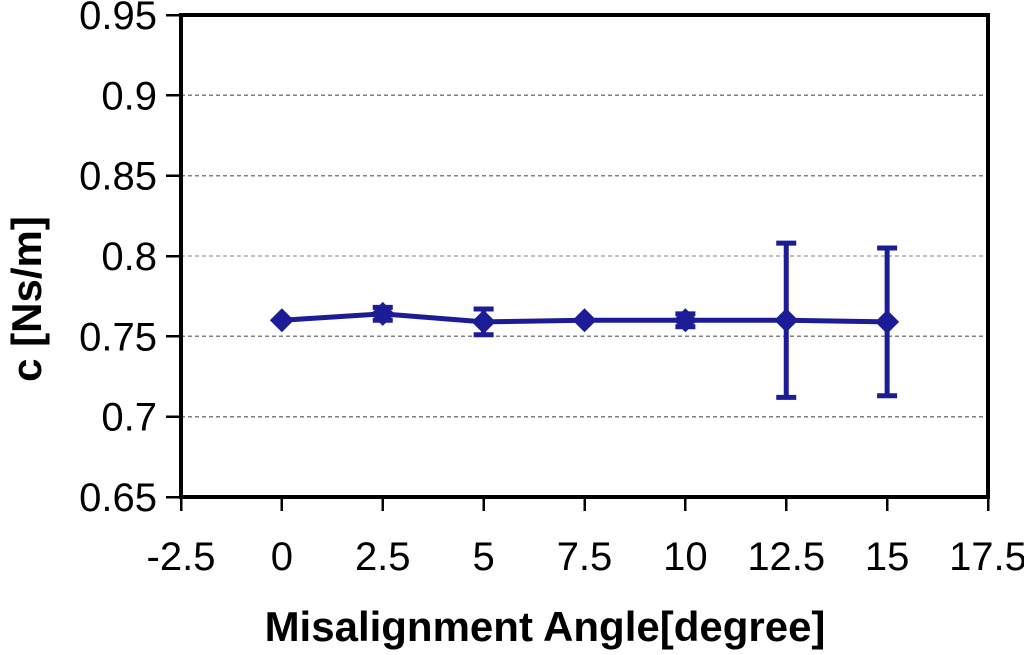 This screenshot has width=1024, height=655. What do you see at coordinates (129, 257) in the screenshot?
I see `y-tick-label: 0.8` at bounding box center [129, 257].